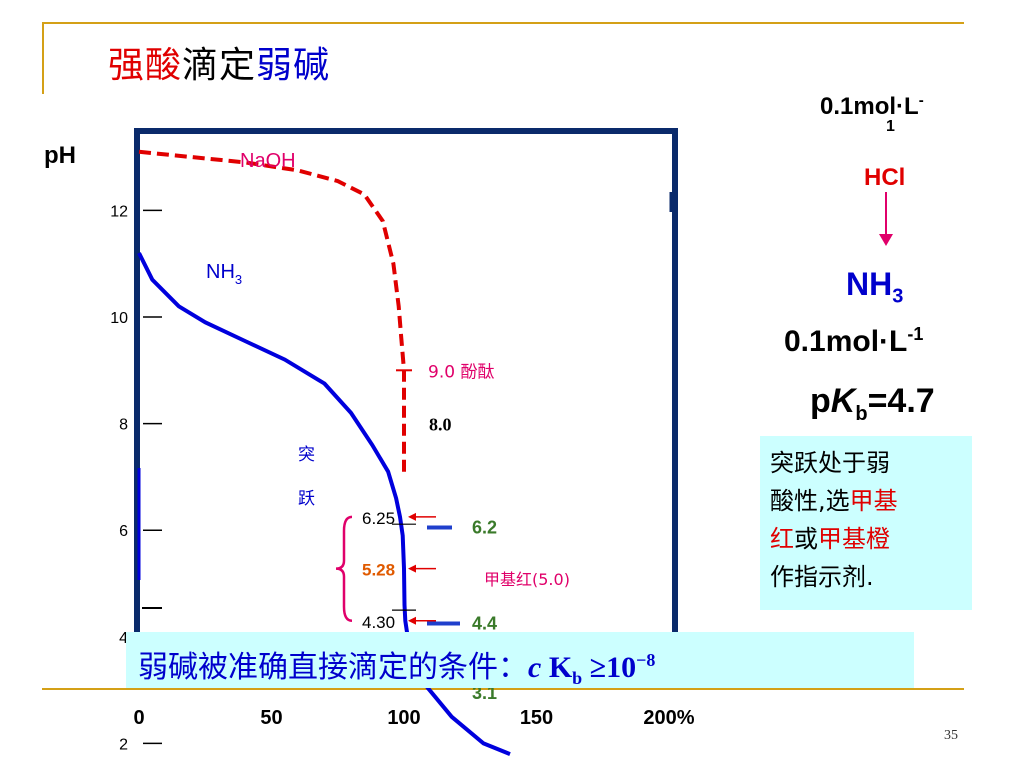 Image resolution: width=1024 pixels, height=768 pixels. What do you see at coordinates (668, 718) in the screenshot?
I see `x-tick-label: 200%` at bounding box center [668, 718].